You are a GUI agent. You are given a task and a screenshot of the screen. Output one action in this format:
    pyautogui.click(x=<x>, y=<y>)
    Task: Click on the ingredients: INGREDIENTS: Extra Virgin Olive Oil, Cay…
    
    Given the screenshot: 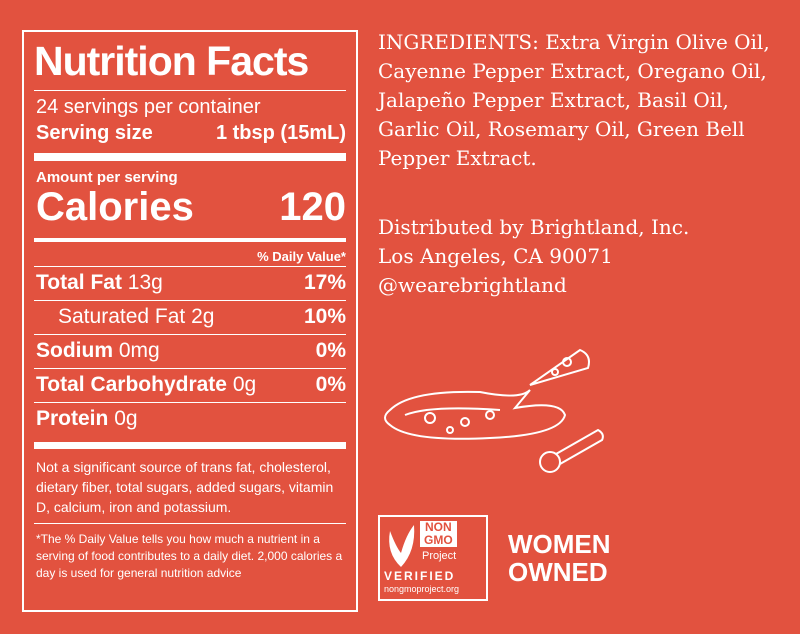 What is the action you would take?
    pyautogui.click(x=574, y=100)
    